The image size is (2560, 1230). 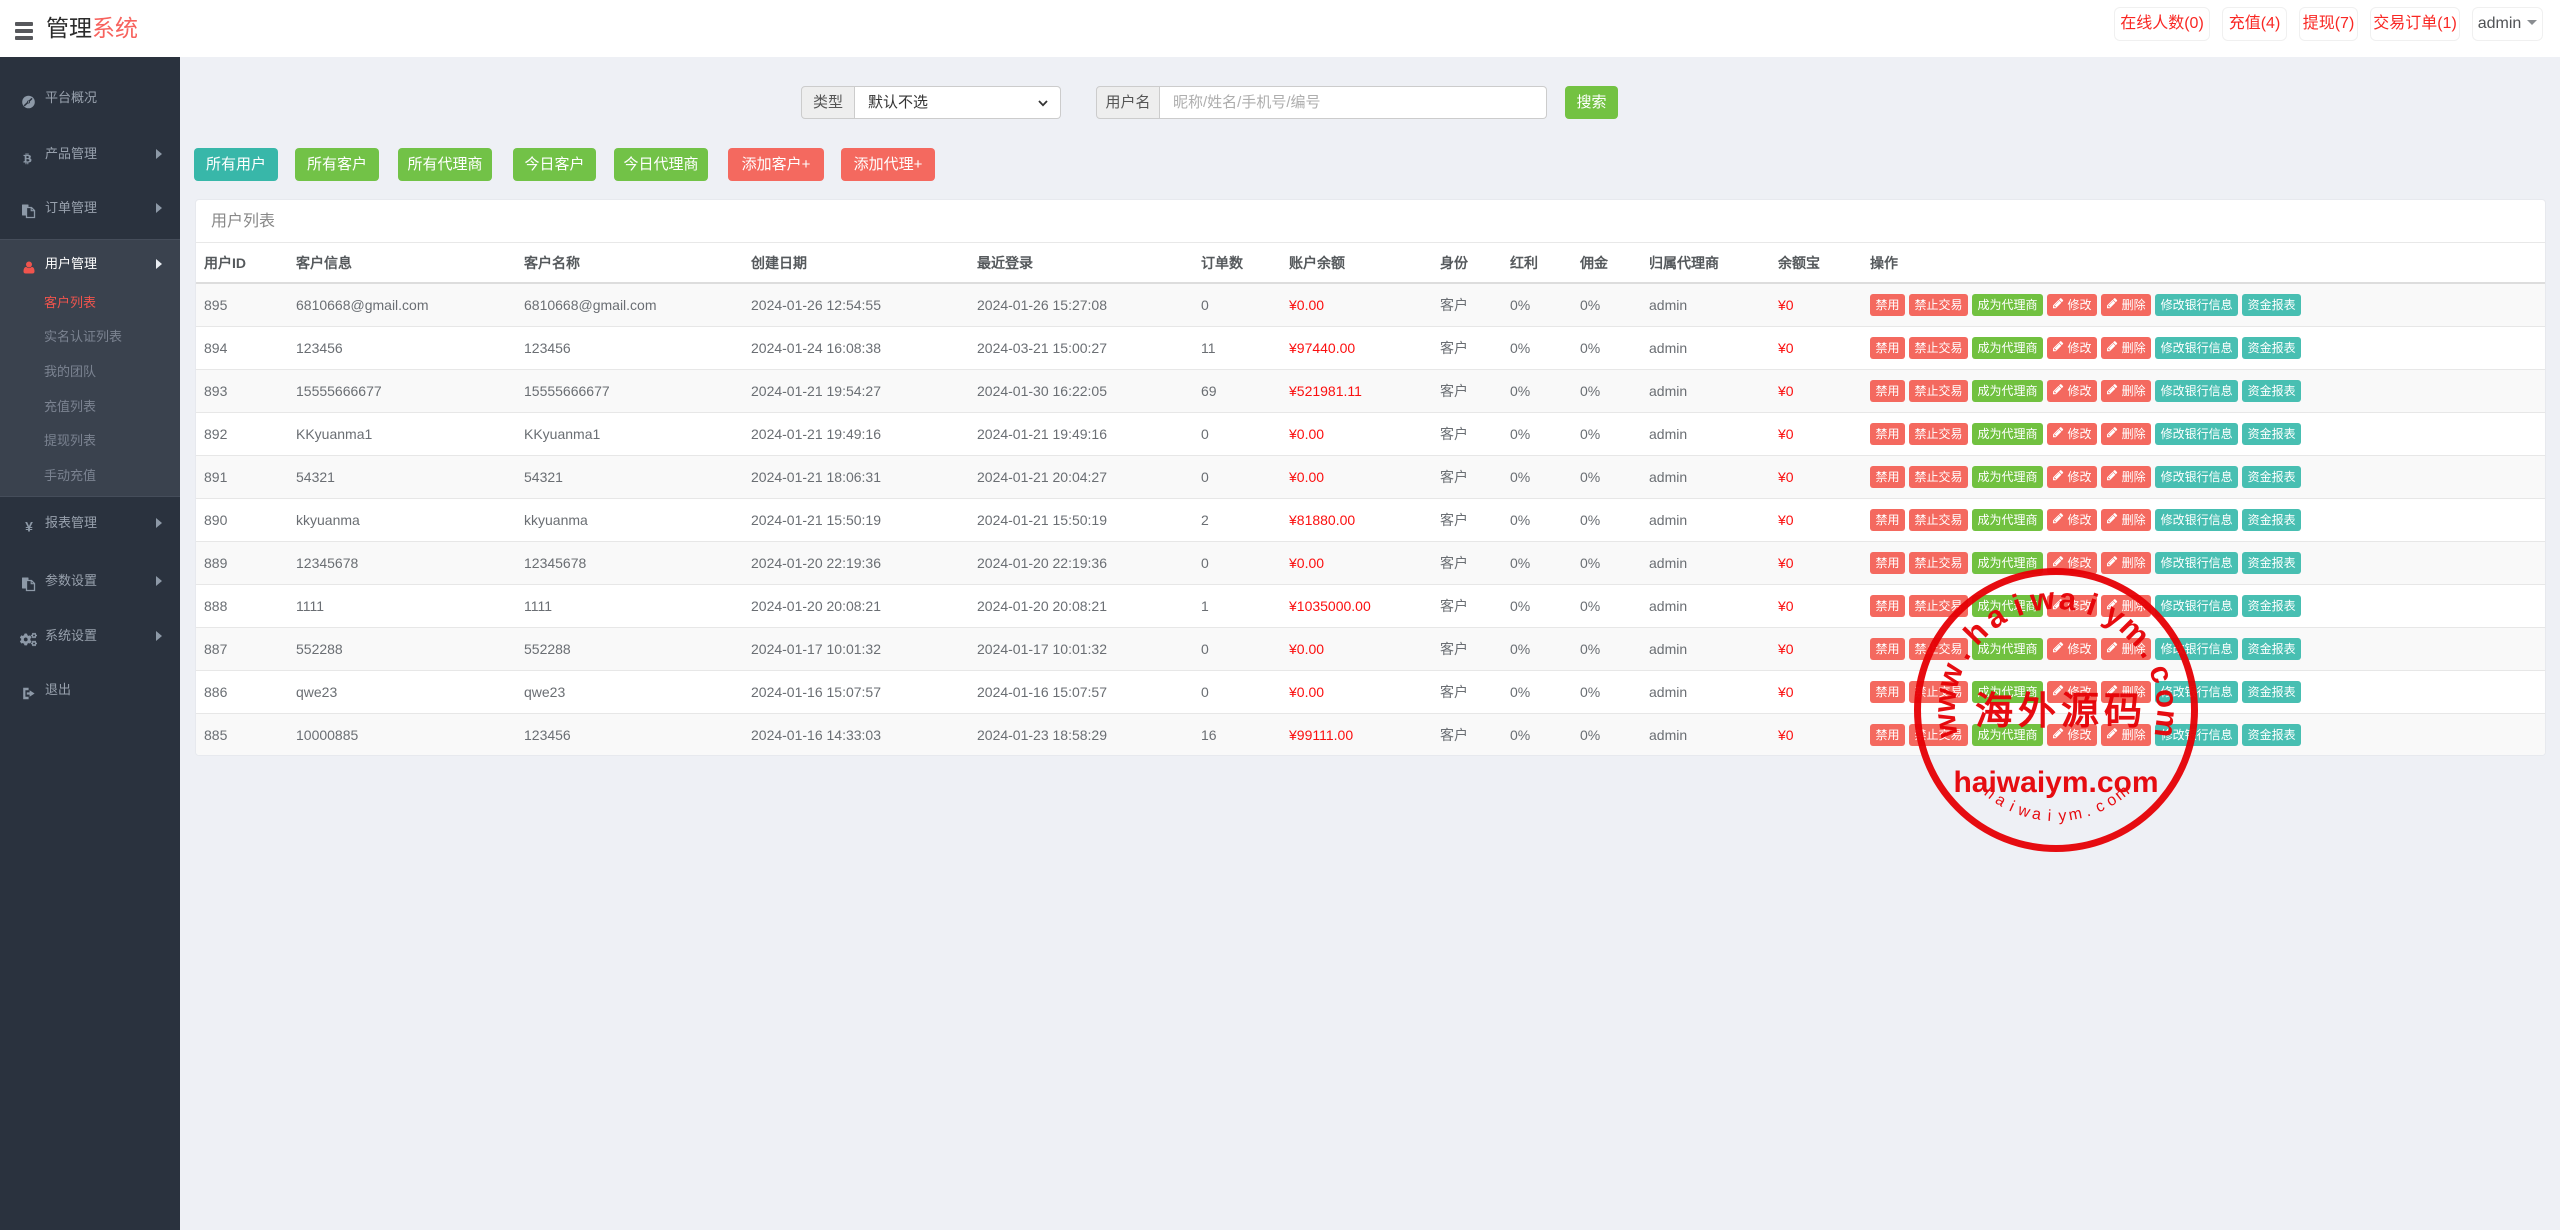 What do you see at coordinates (2062, 816) in the screenshot?
I see `svg-text: y` at bounding box center [2062, 816].